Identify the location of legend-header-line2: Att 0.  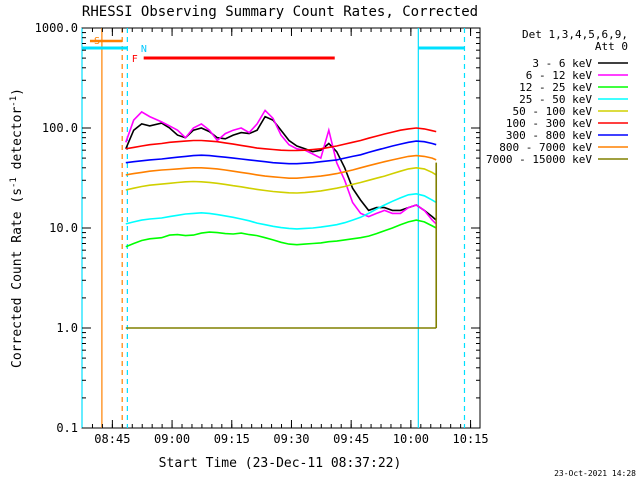
(611, 46).